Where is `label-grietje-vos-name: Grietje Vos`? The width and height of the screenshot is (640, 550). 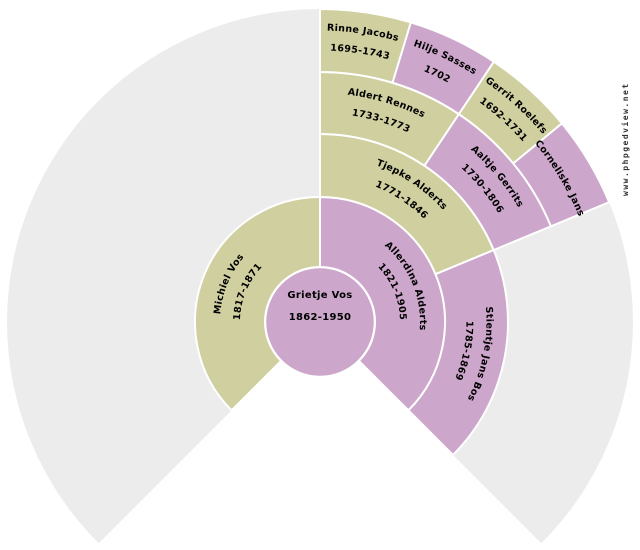
label-grietje-vos-name: Grietje Vos is located at coordinates (319, 295).